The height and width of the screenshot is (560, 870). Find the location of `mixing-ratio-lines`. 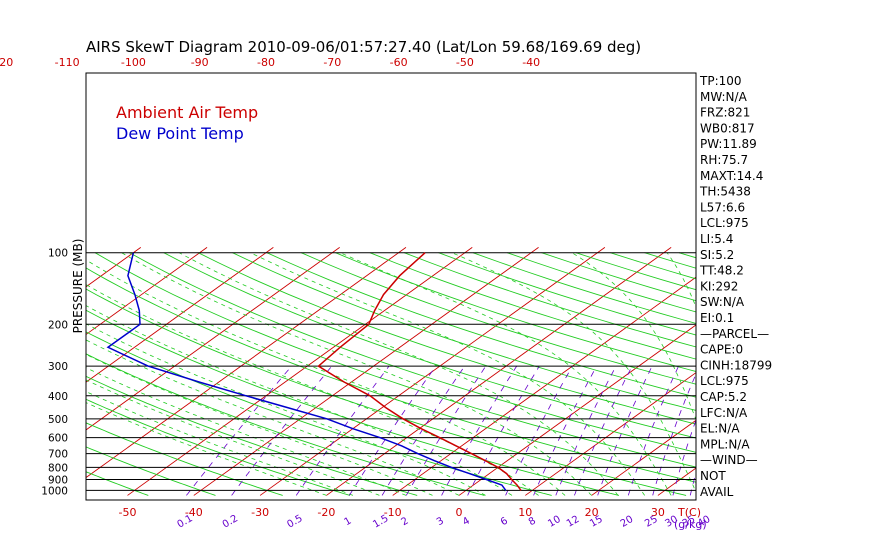

mixing-ratio-lines is located at coordinates (441, 430).